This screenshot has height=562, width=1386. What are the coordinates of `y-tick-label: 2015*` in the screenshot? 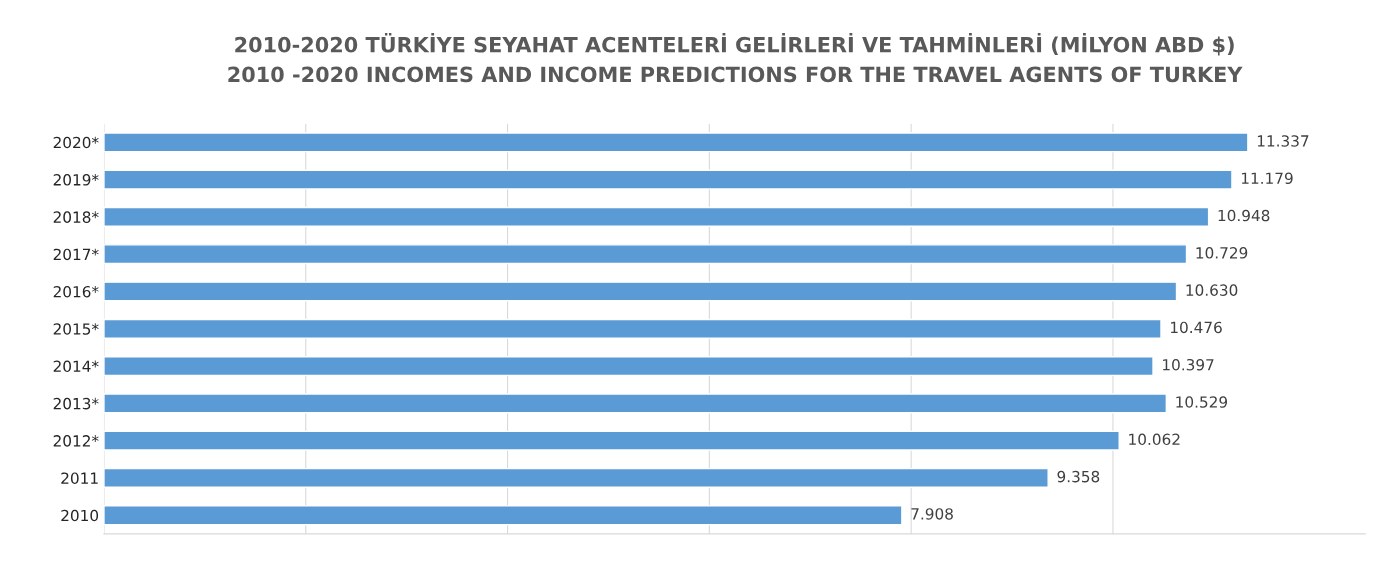 It's located at (76, 329).